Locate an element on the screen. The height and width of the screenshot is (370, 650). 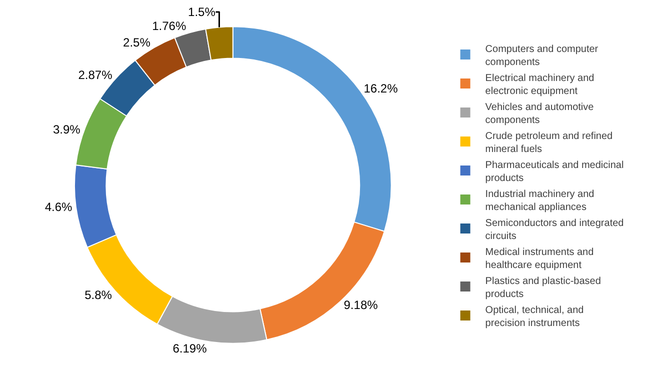
legend-label: Crude petroleum and refined mineral fuels is located at coordinates (549, 142).